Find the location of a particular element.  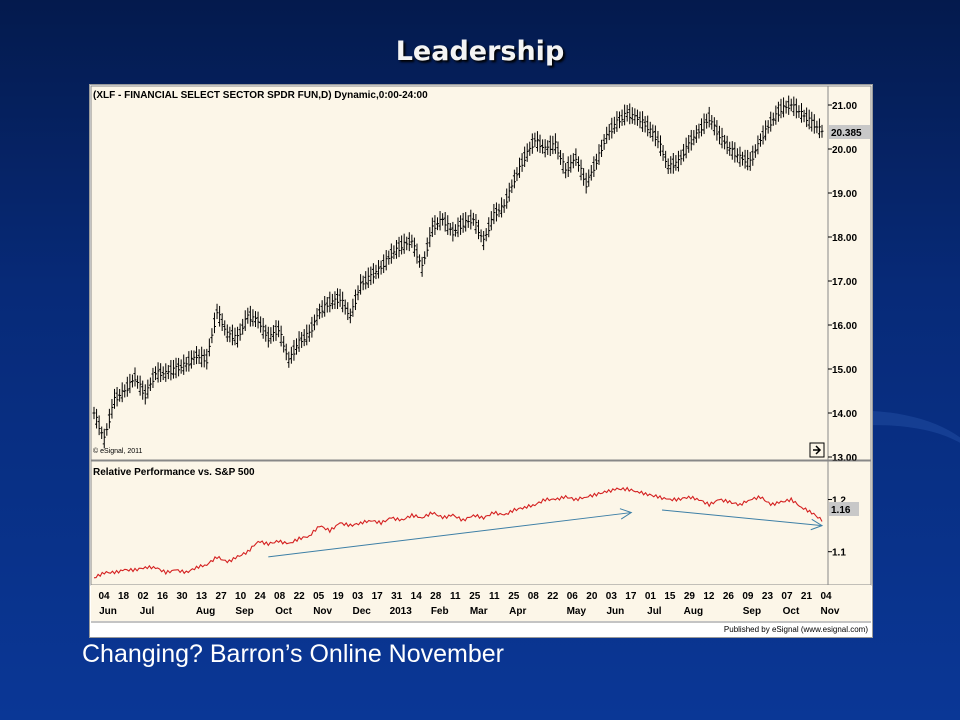

date-tick-label: 12 is located at coordinates (709, 596).